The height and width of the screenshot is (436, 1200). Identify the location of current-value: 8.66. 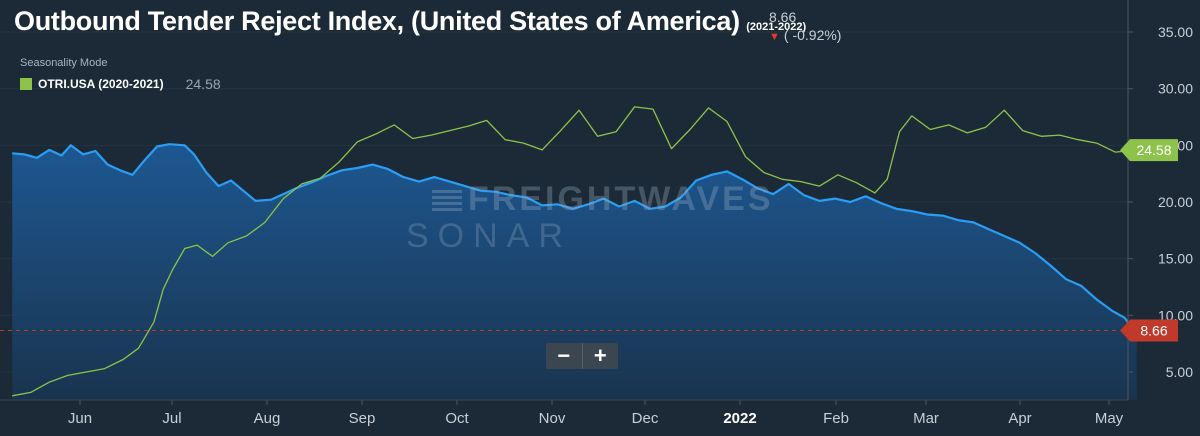
(783, 17).